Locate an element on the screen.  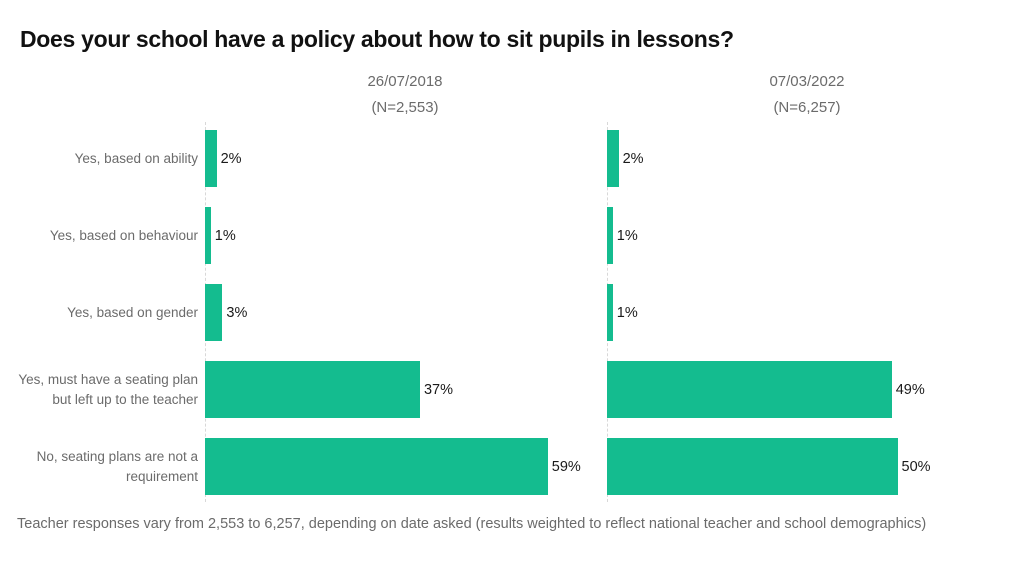
category-label: No, seating plans are not a requirement is located at coordinates (117, 466).